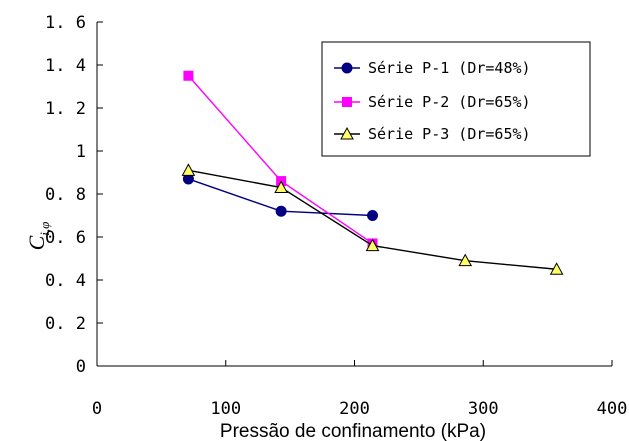  I want to click on svg-text: Ci,φ, so click(38, 236).